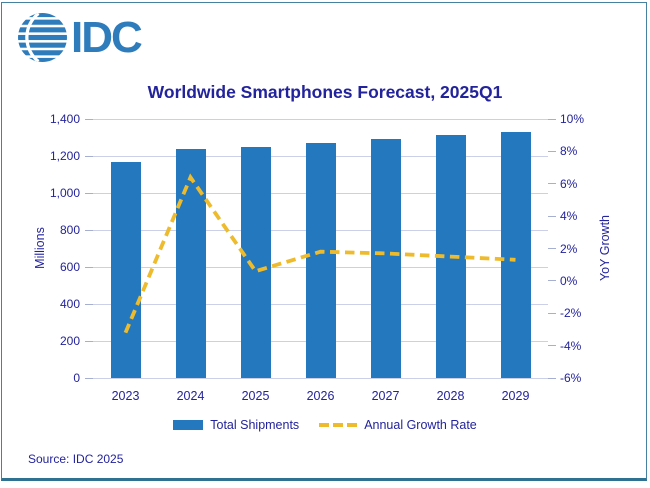  Describe the element at coordinates (255, 396) in the screenshot. I see `x-axis-year-label: 2025` at that location.